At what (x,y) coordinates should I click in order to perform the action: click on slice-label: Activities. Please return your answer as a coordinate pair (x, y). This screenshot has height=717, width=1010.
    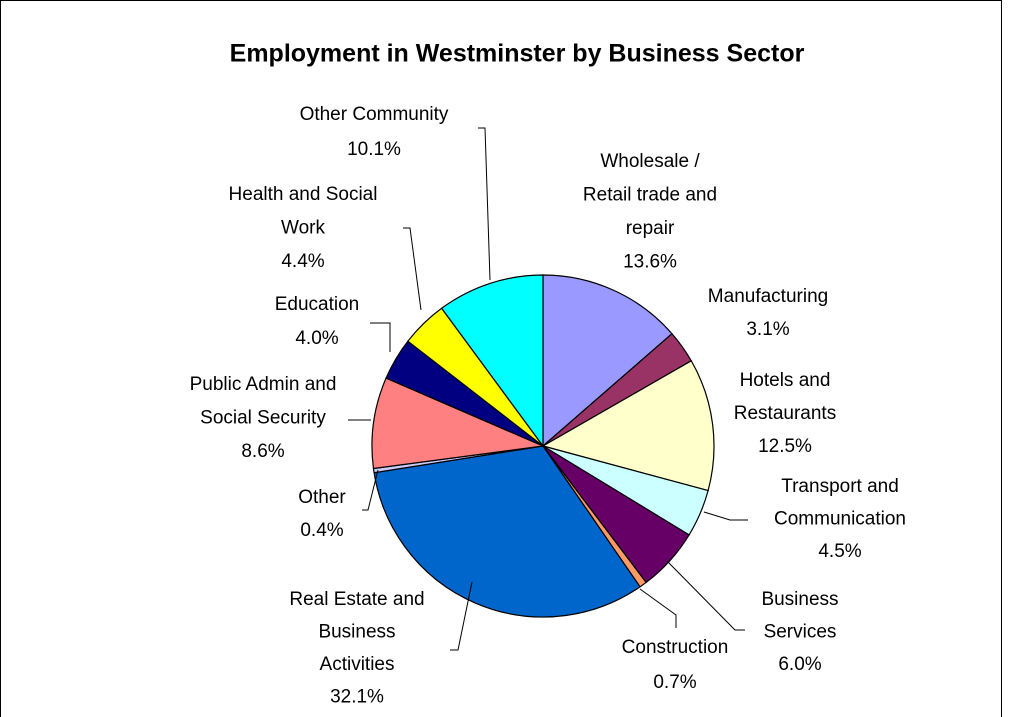
    Looking at the image, I should click on (357, 664).